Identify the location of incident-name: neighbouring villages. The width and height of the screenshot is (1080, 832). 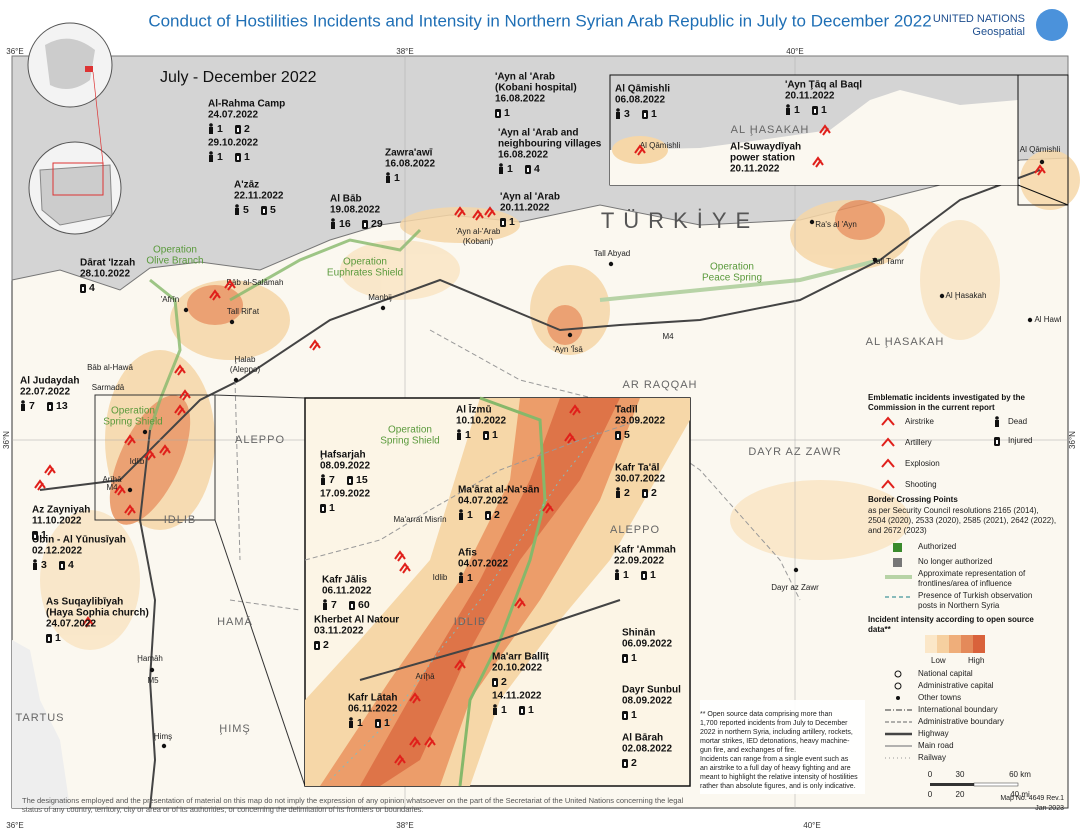
(550, 144).